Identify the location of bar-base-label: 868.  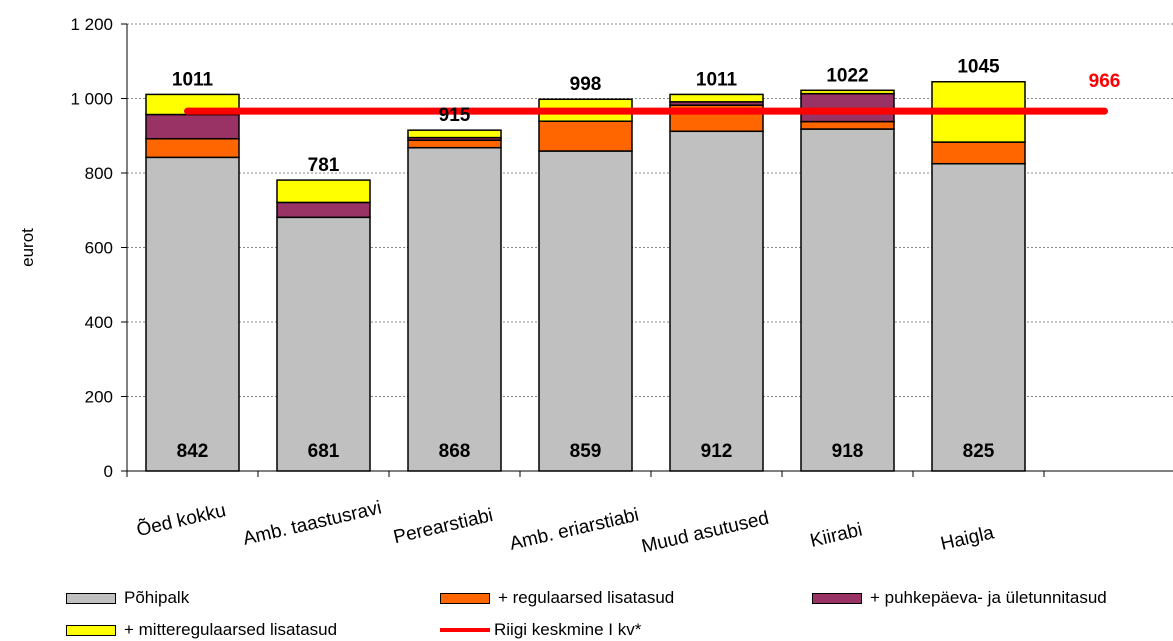
(455, 451).